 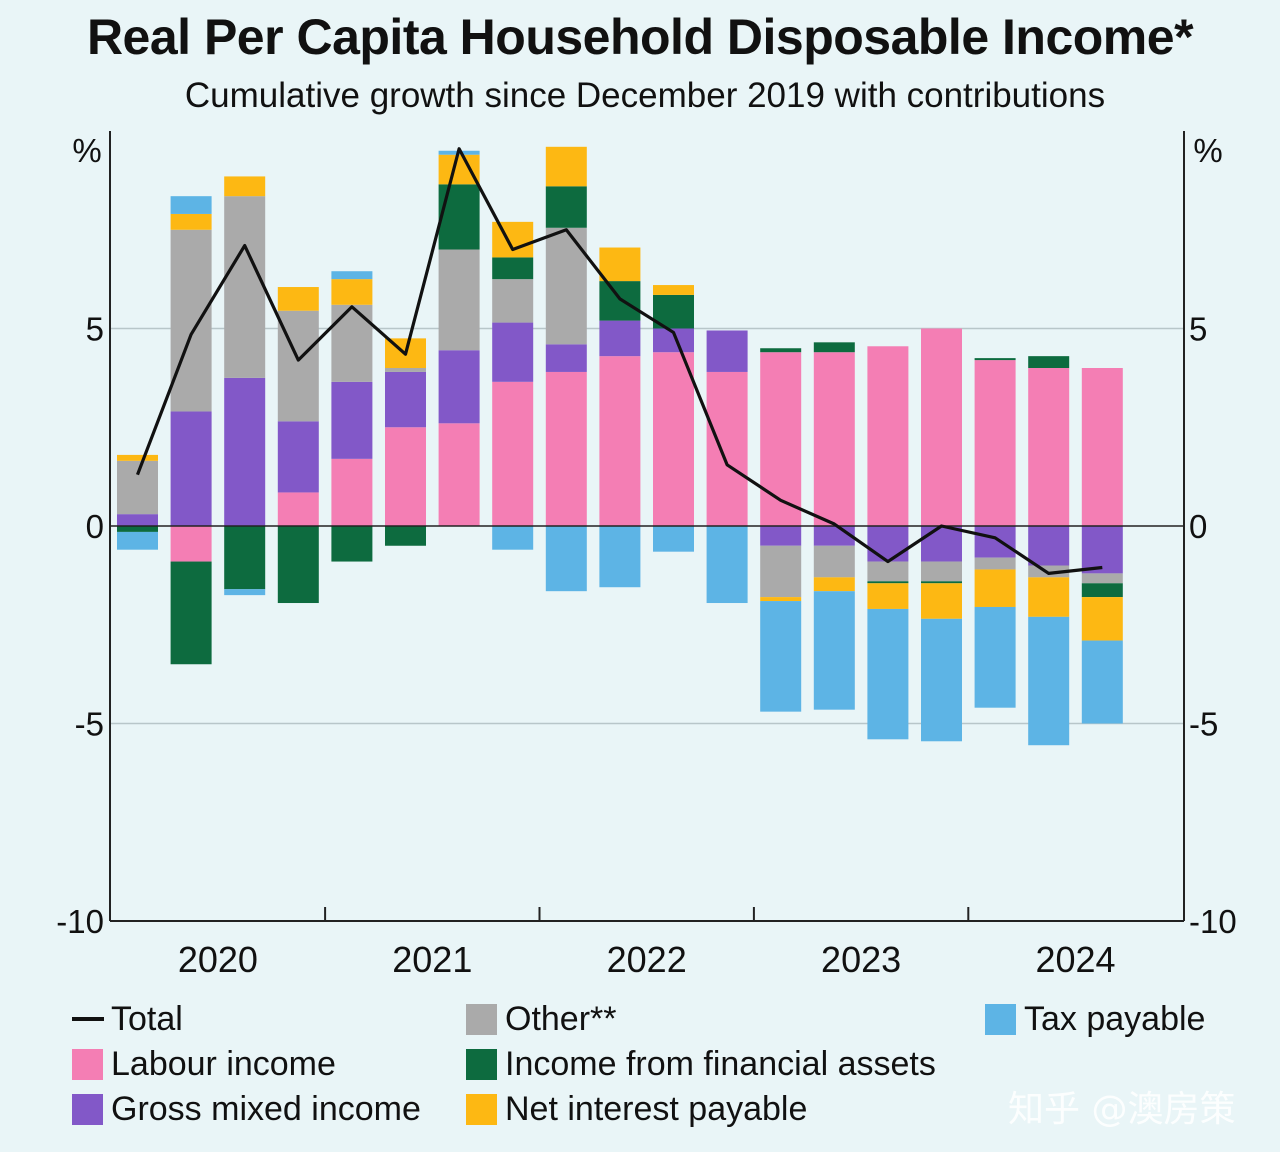 What do you see at coordinates (656, 1109) in the screenshot?
I see `legend-net-interest-payable-label: Net interest payable` at bounding box center [656, 1109].